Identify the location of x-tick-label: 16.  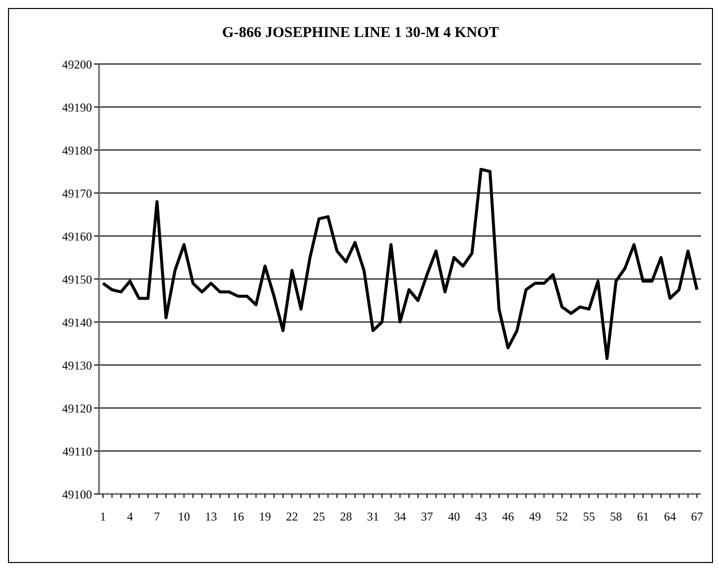
(238, 517).